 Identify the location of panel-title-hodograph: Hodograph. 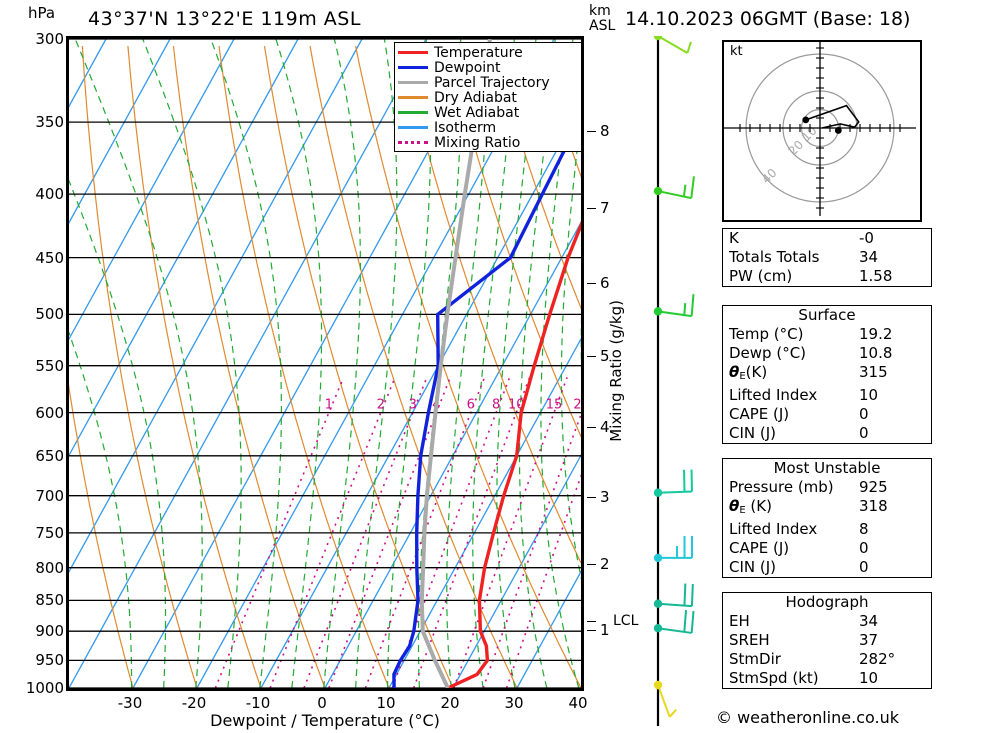
(827, 602).